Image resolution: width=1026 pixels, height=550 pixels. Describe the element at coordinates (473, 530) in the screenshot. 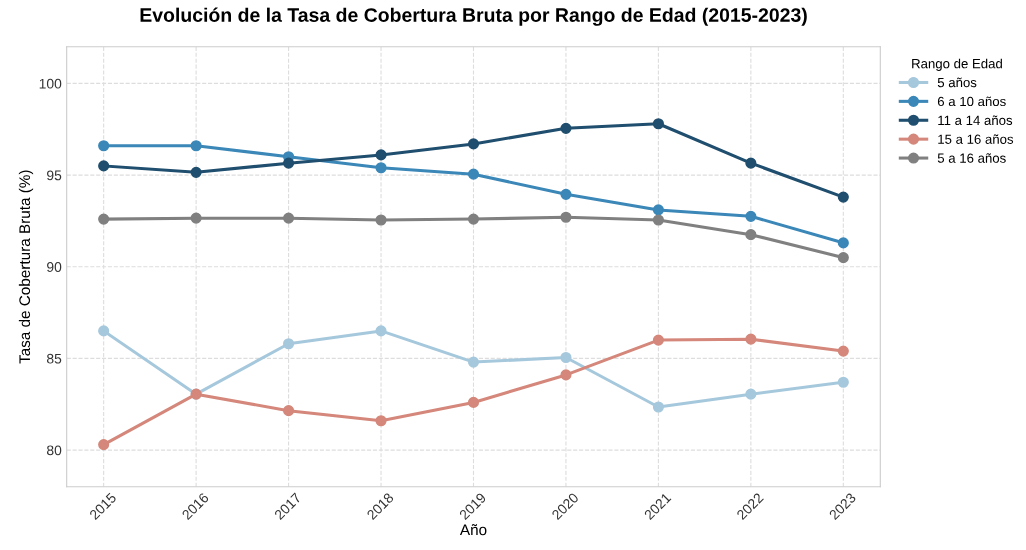

I see `x-axis-title: Año` at that location.